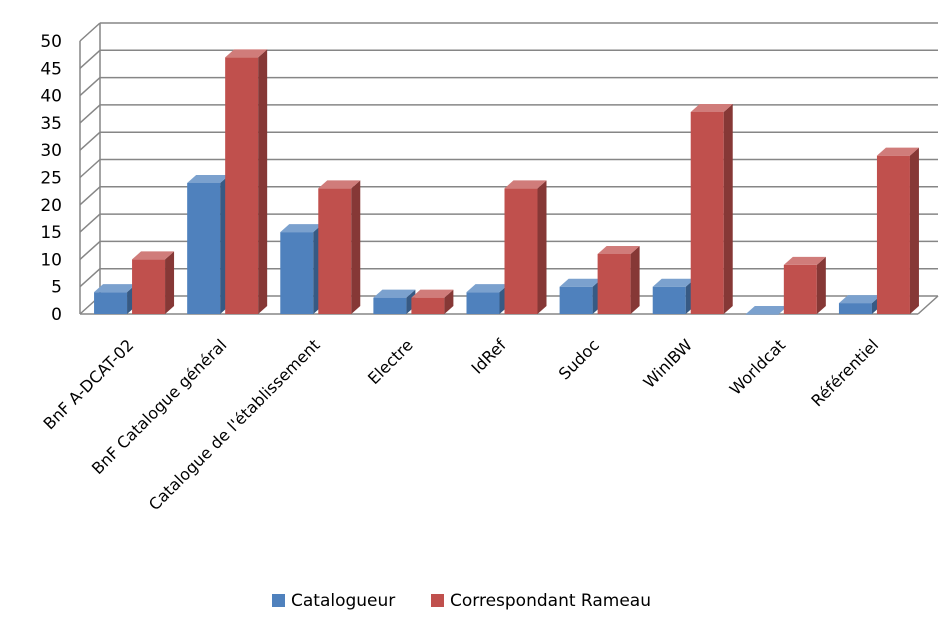 The width and height of the screenshot is (944, 620). What do you see at coordinates (51, 69) in the screenshot?
I see `y-tick-label: 45` at bounding box center [51, 69].